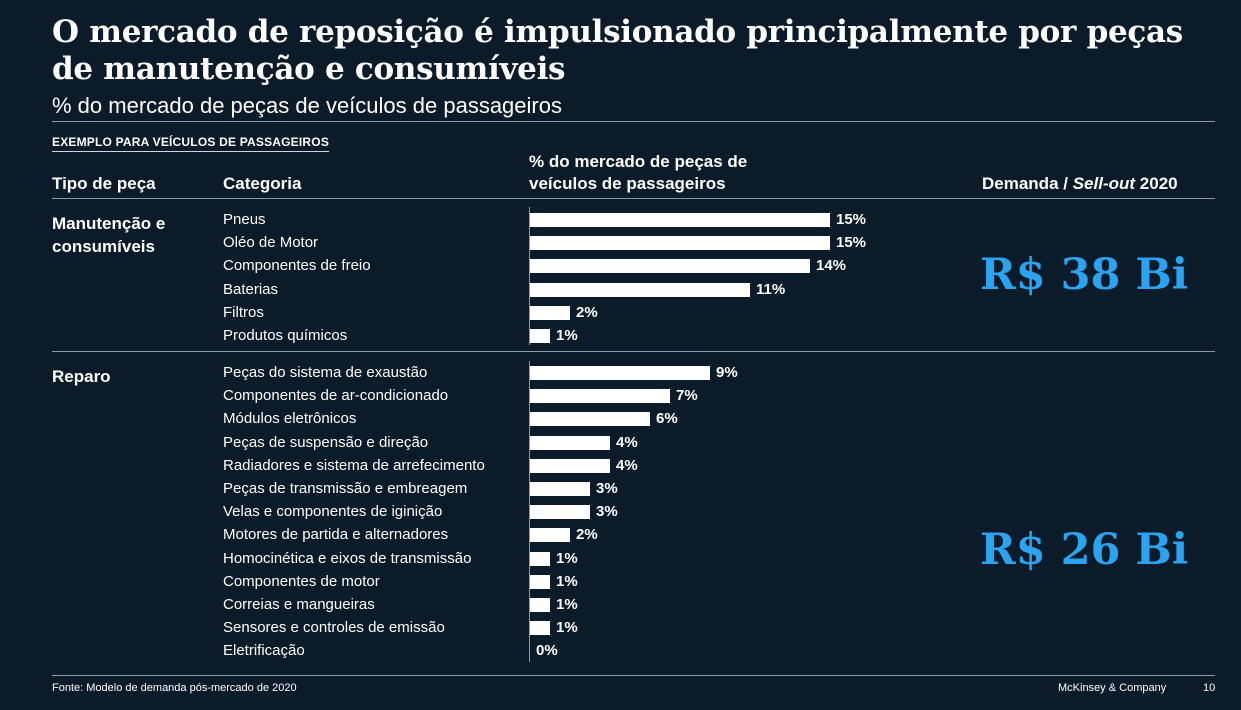  I want to click on group-label: Reparo, so click(81, 376).